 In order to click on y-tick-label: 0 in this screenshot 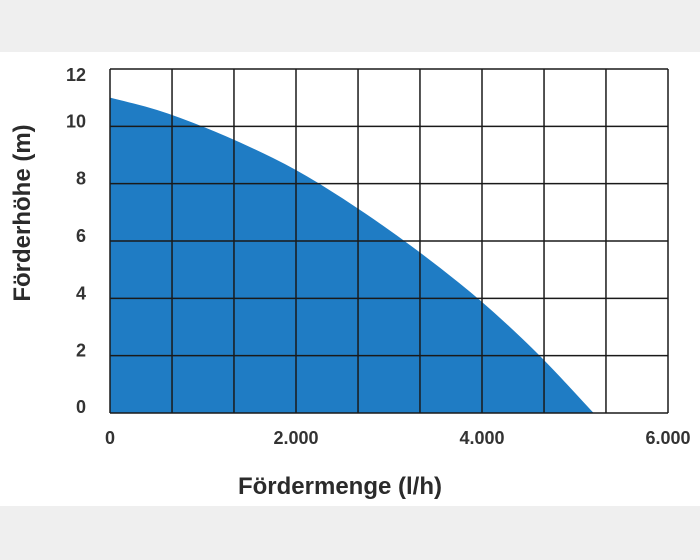, I will do `click(81, 407)`.